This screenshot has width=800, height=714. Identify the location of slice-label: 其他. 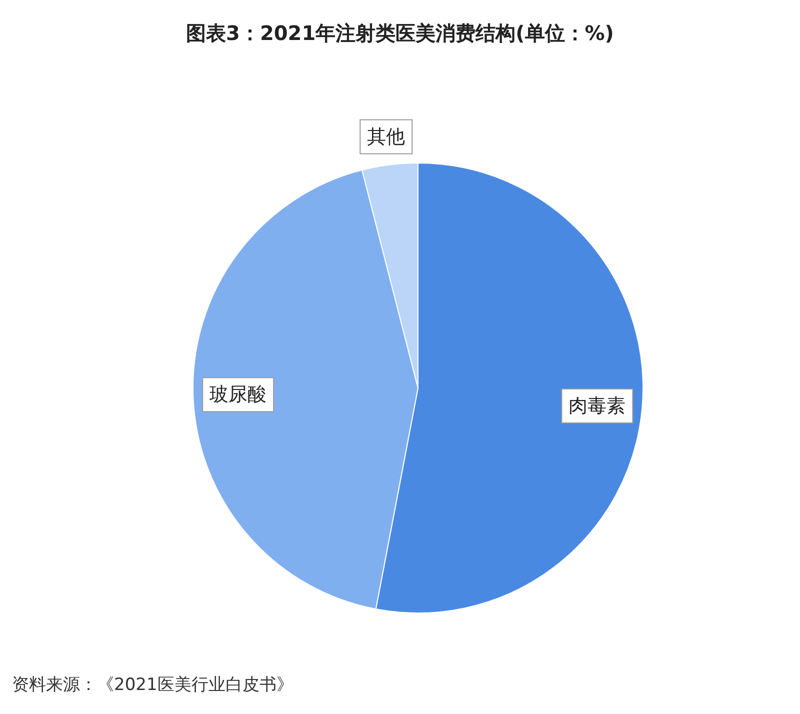
(386, 137).